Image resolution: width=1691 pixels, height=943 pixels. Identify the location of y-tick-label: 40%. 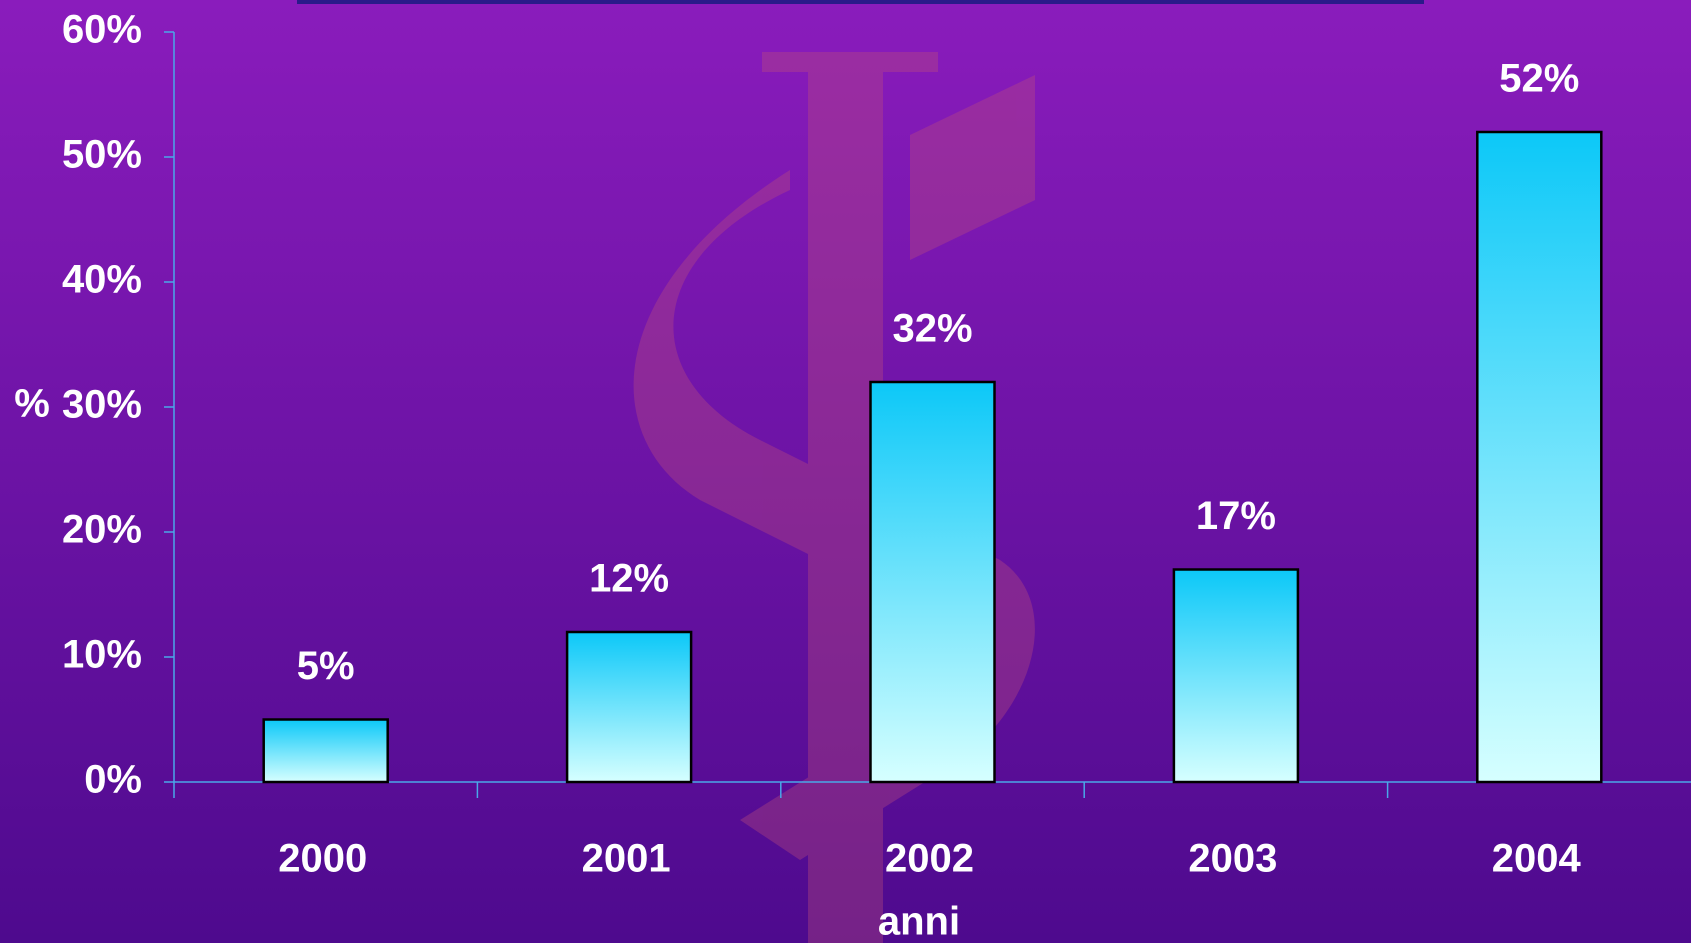
(102, 280).